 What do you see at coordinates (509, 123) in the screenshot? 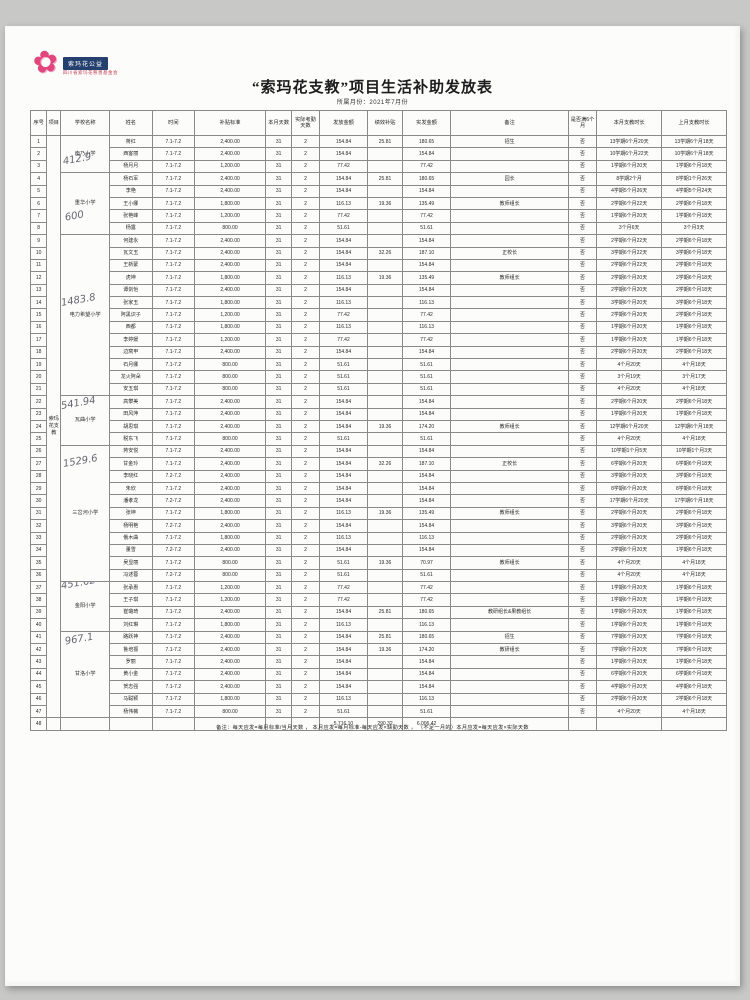
I see `column-header: 备注` at bounding box center [509, 123].